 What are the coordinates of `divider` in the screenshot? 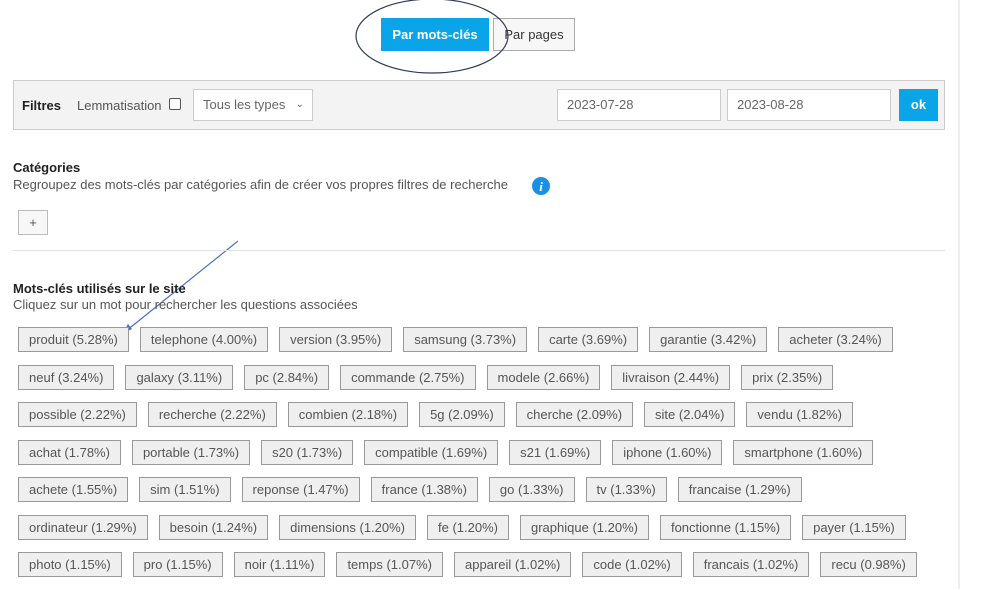 It's located at (479, 250).